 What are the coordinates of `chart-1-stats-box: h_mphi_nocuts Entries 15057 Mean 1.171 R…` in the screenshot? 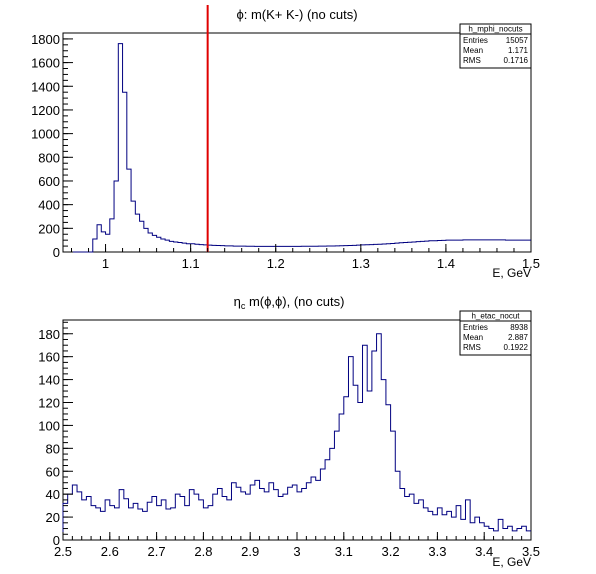 It's located at (495, 46).